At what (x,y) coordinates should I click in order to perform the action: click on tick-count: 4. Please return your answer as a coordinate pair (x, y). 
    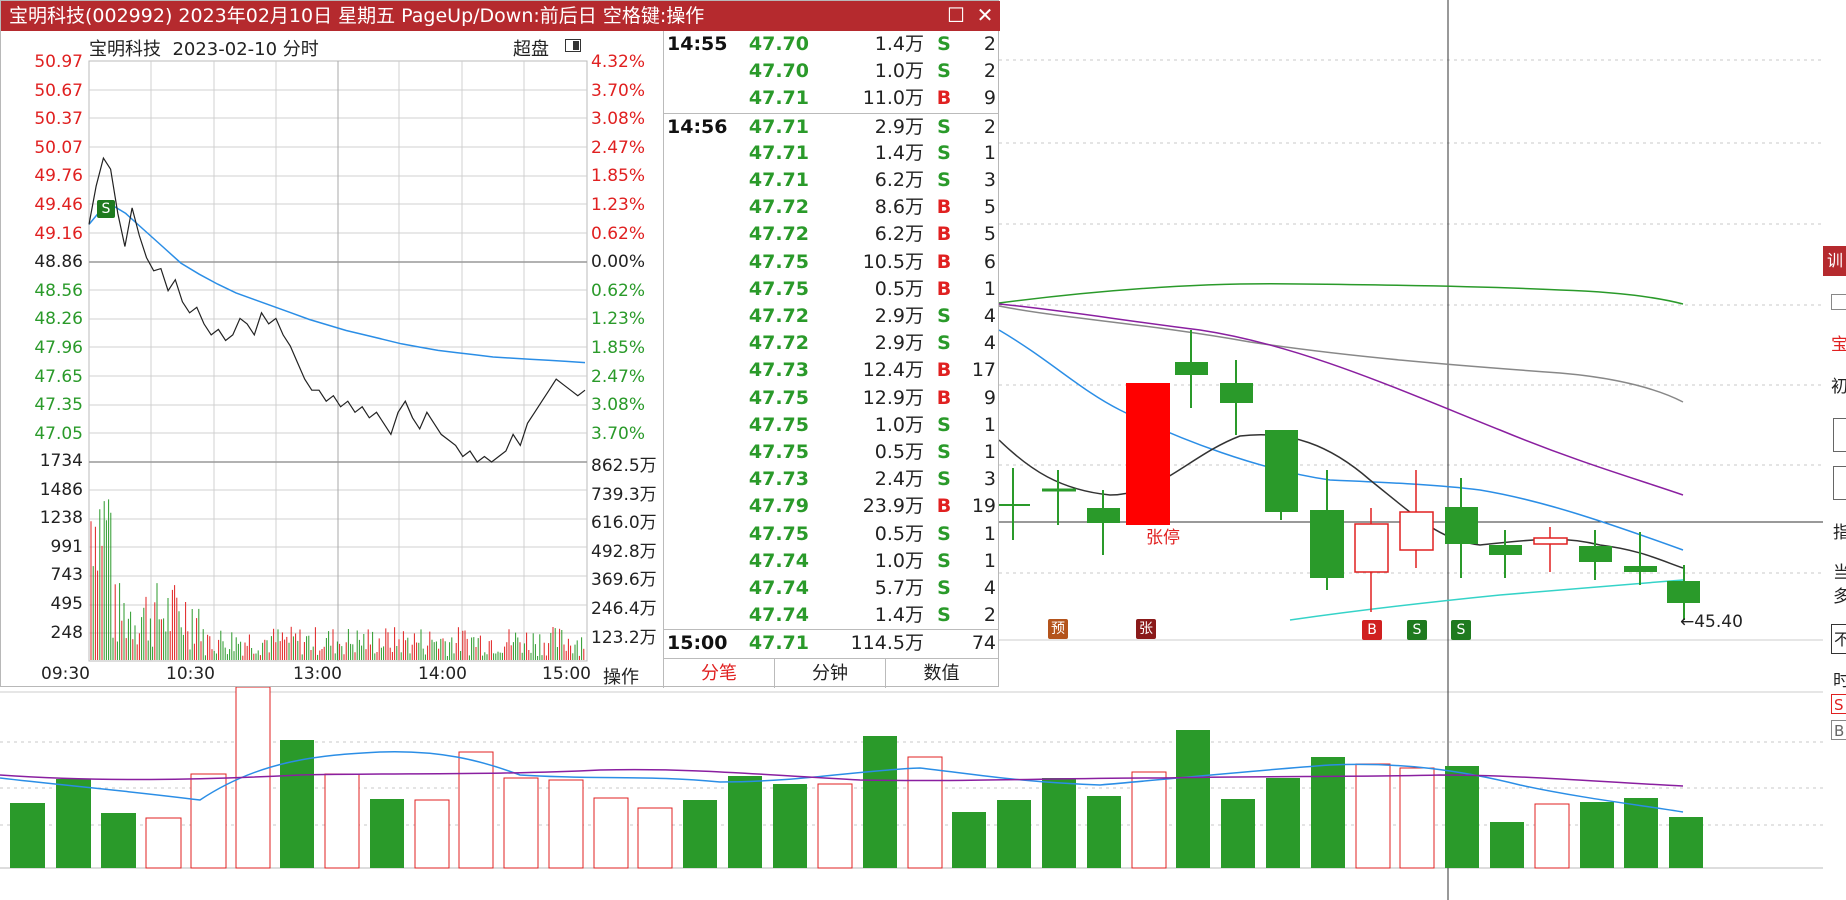
    Looking at the image, I should click on (989, 343).